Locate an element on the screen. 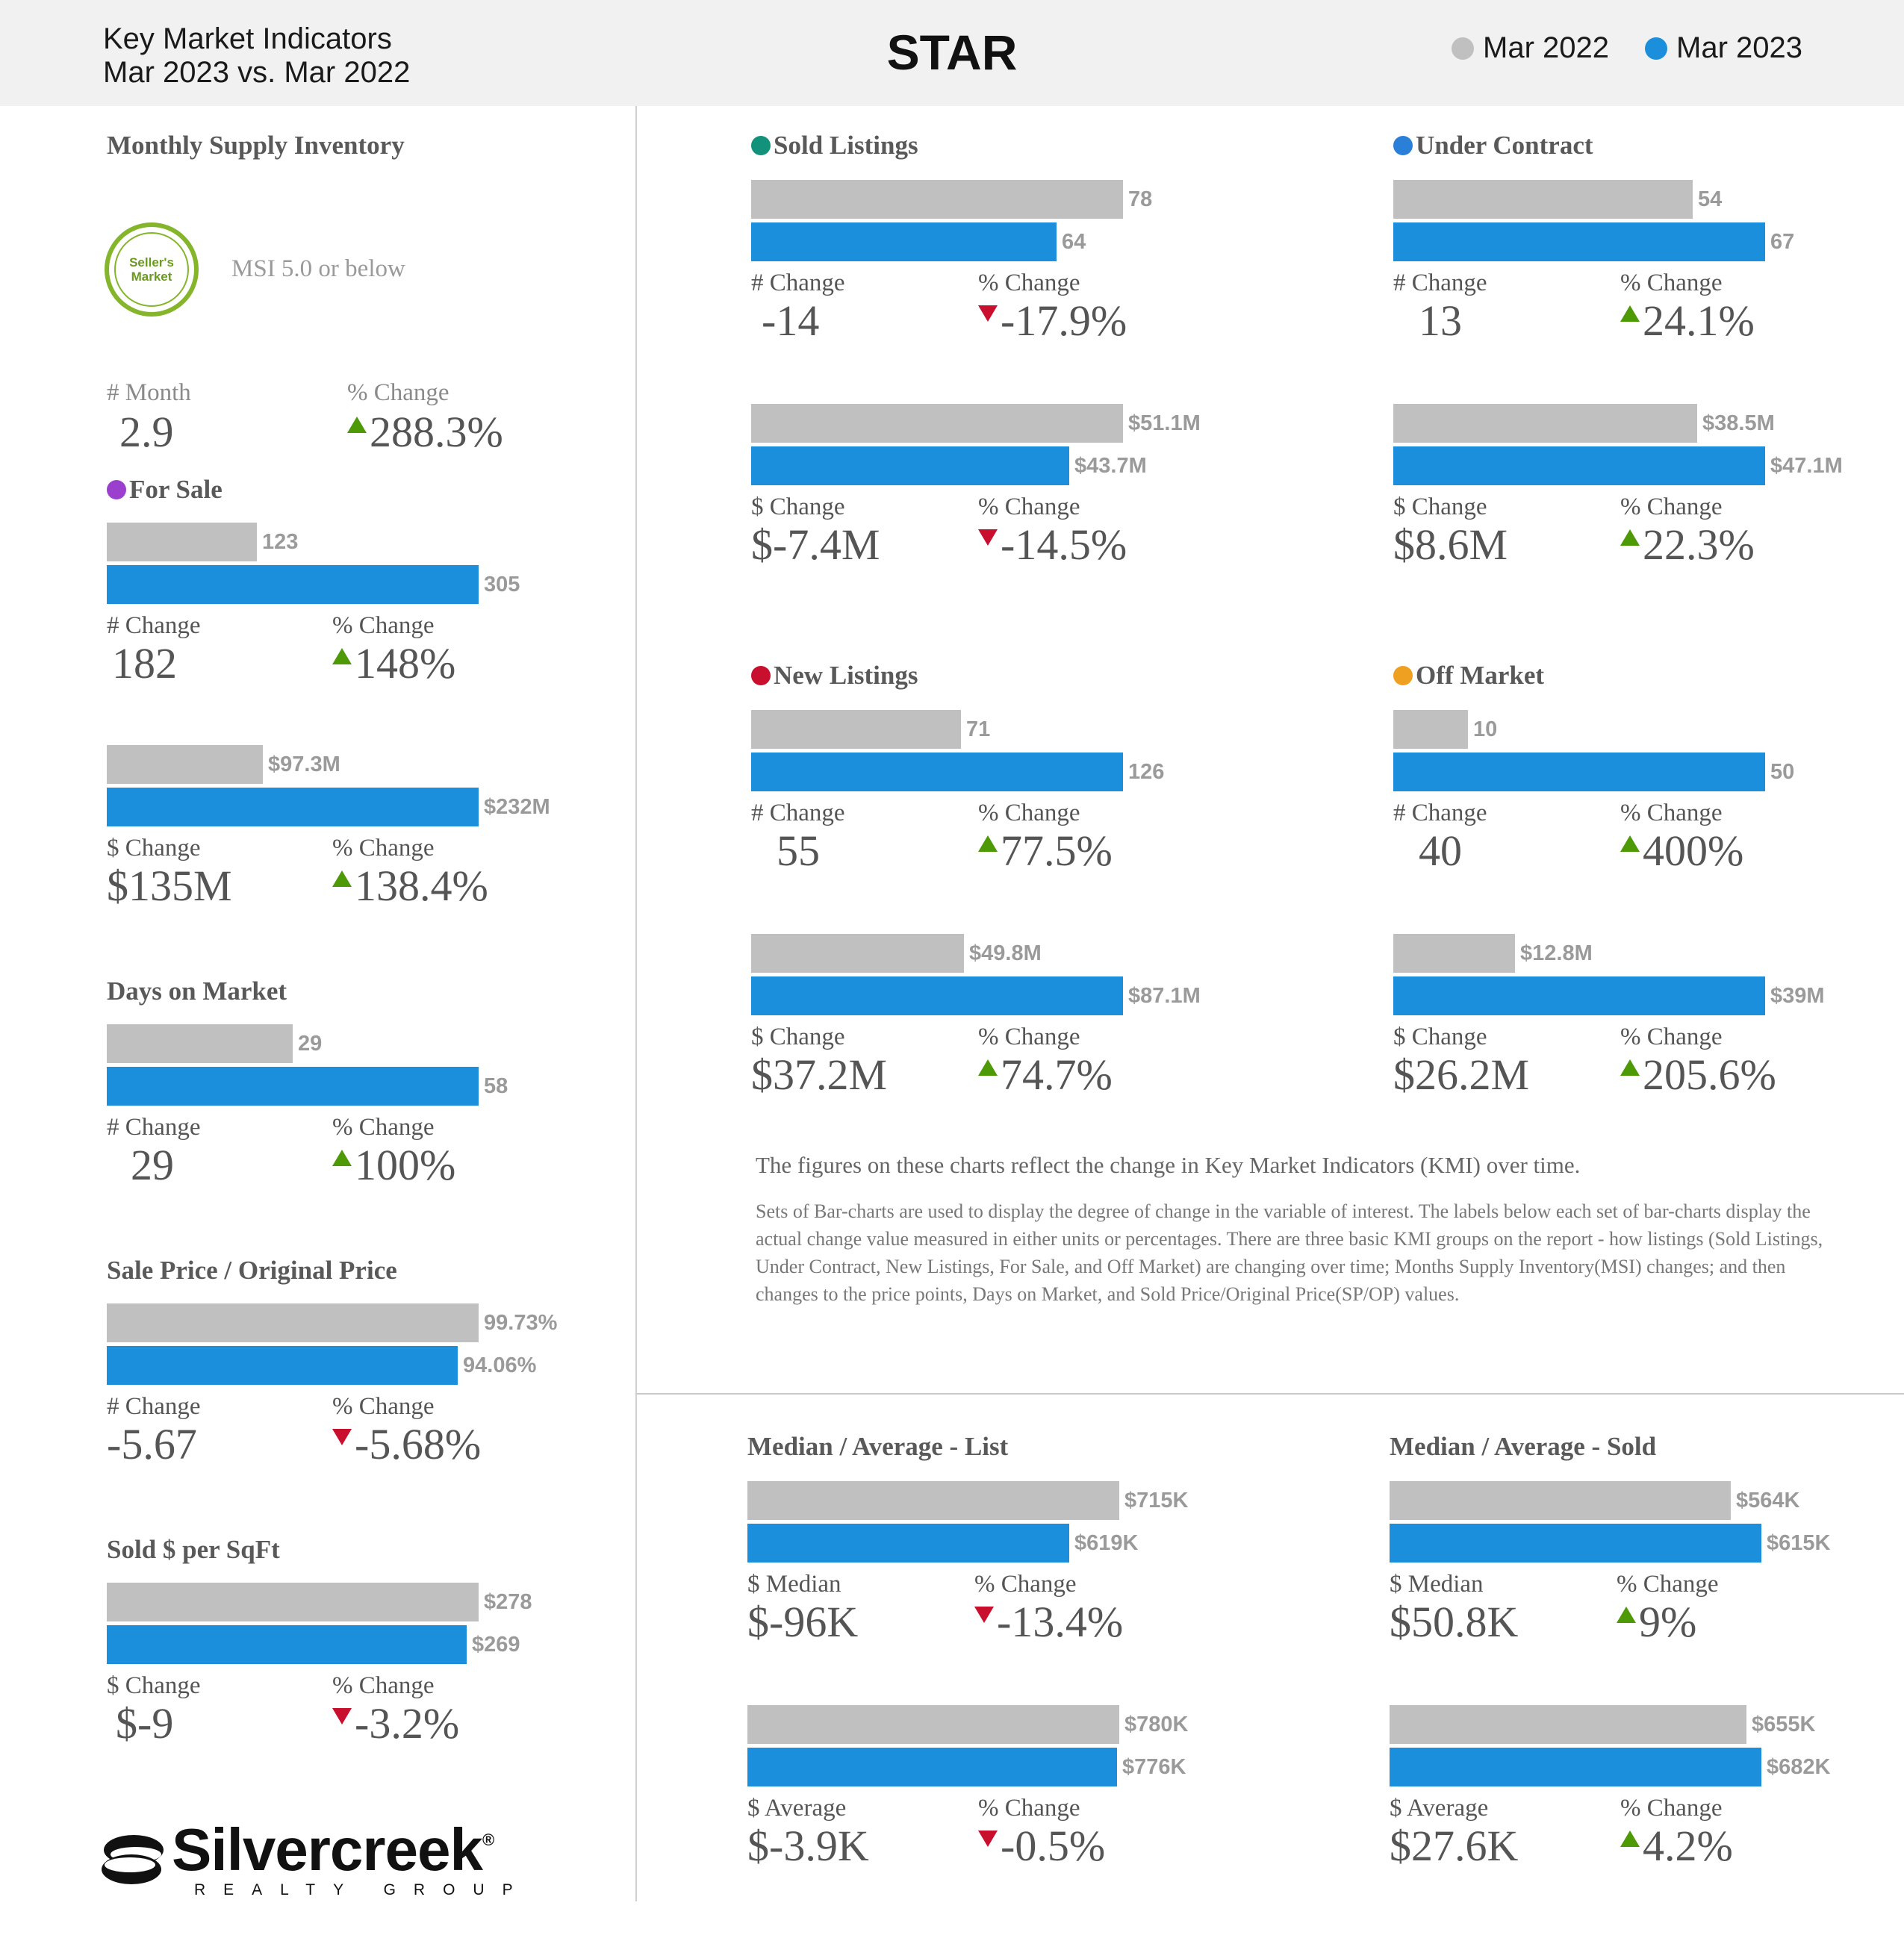 Image resolution: width=1904 pixels, height=1941 pixels. bar-value-label: 29 is located at coordinates (310, 1044).